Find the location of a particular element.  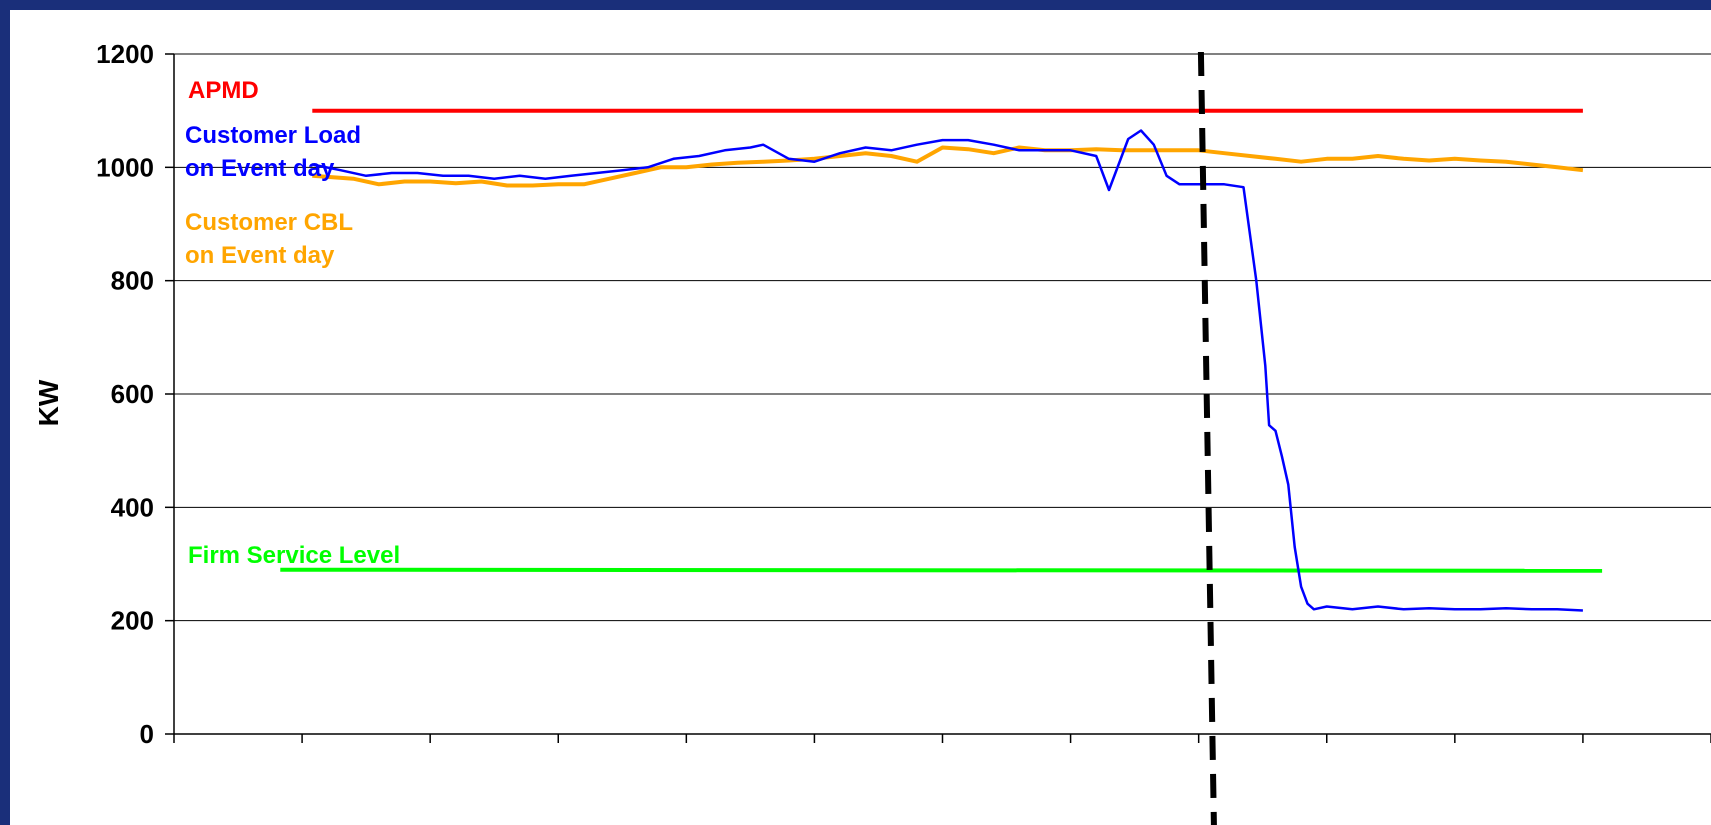

y-tick-label-200: 200 is located at coordinates (132, 621).